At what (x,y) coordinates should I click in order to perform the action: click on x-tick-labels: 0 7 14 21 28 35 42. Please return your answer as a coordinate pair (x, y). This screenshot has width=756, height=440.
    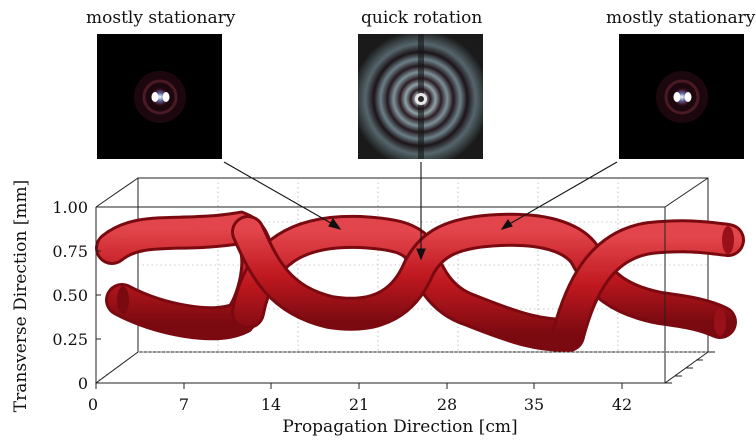
    Looking at the image, I should click on (360, 404).